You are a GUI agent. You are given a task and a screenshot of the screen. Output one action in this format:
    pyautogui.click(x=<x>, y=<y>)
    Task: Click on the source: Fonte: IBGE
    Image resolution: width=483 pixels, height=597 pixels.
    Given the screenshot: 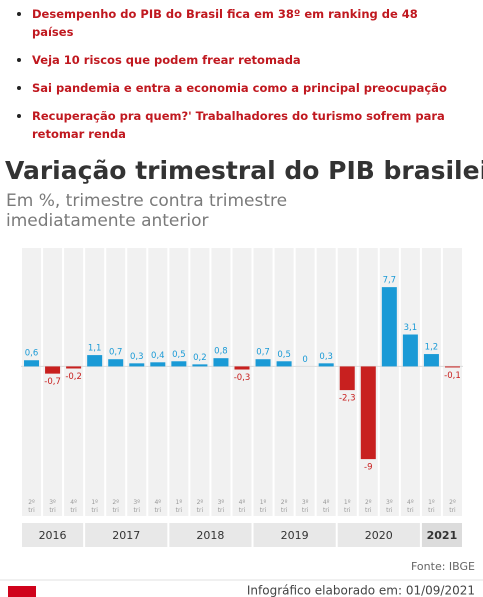 What is the action you would take?
    pyautogui.click(x=443, y=566)
    